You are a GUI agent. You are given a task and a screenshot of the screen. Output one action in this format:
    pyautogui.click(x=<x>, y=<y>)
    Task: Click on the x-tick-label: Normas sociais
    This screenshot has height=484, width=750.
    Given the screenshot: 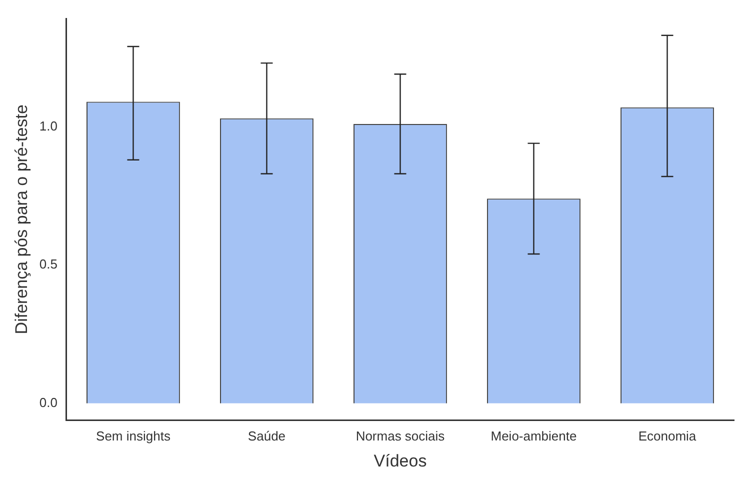 What is the action you would take?
    pyautogui.click(x=401, y=436)
    